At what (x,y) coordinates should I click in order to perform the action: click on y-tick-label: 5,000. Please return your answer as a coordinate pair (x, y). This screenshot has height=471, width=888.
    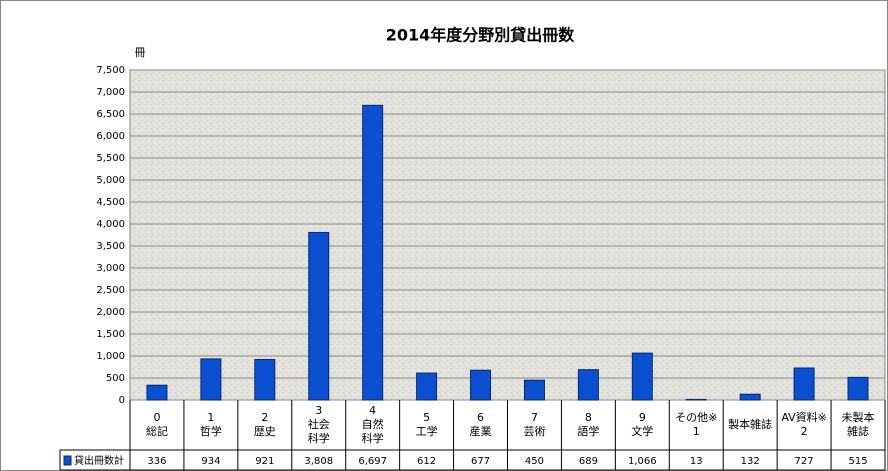
    Looking at the image, I should click on (110, 180).